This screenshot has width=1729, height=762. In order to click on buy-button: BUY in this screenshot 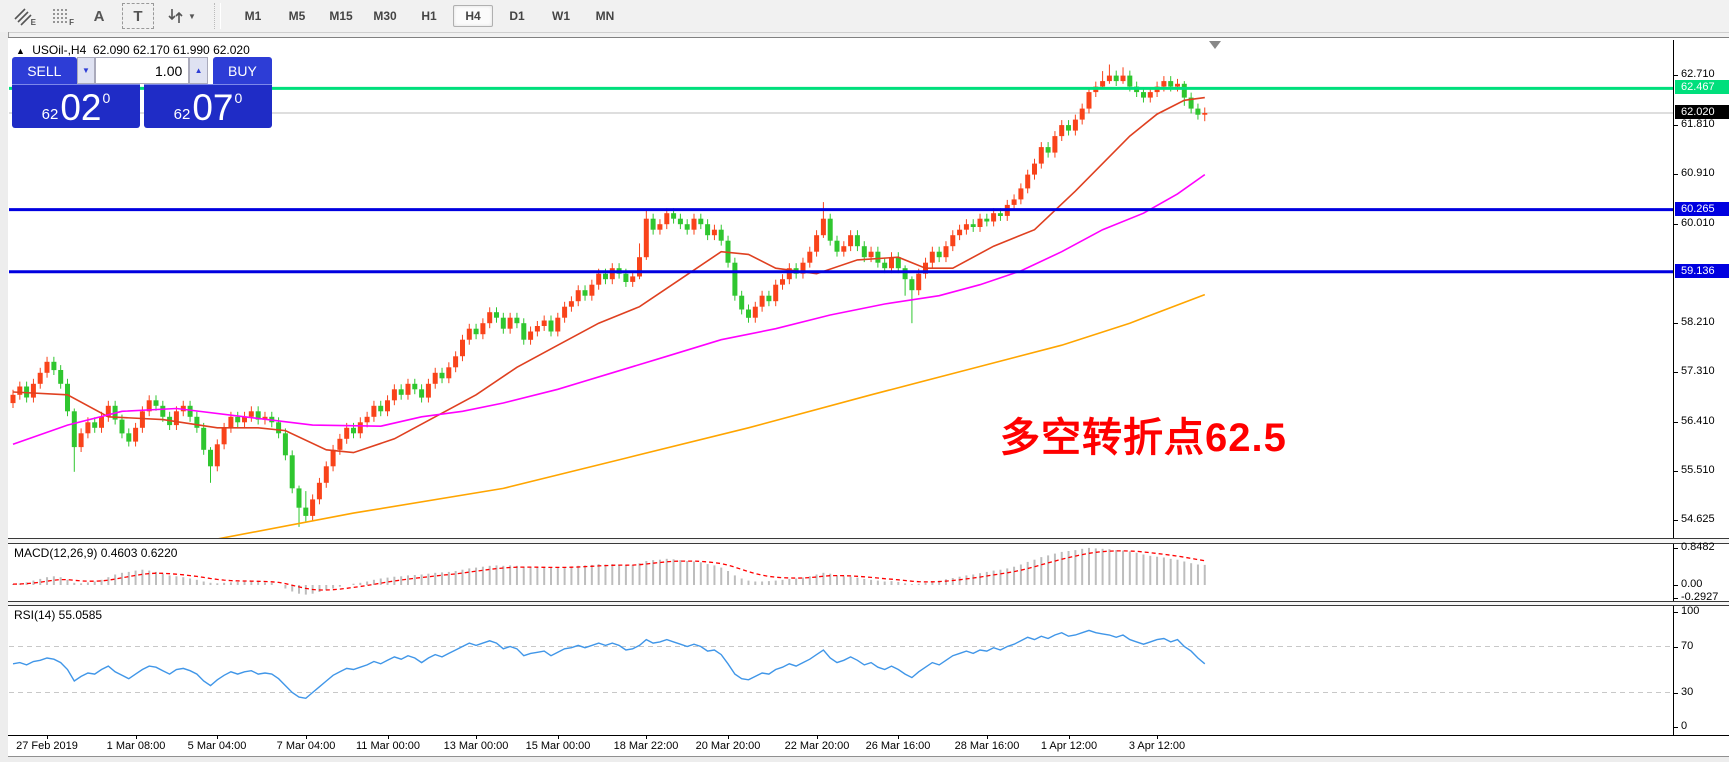, I will do `click(242, 70)`.